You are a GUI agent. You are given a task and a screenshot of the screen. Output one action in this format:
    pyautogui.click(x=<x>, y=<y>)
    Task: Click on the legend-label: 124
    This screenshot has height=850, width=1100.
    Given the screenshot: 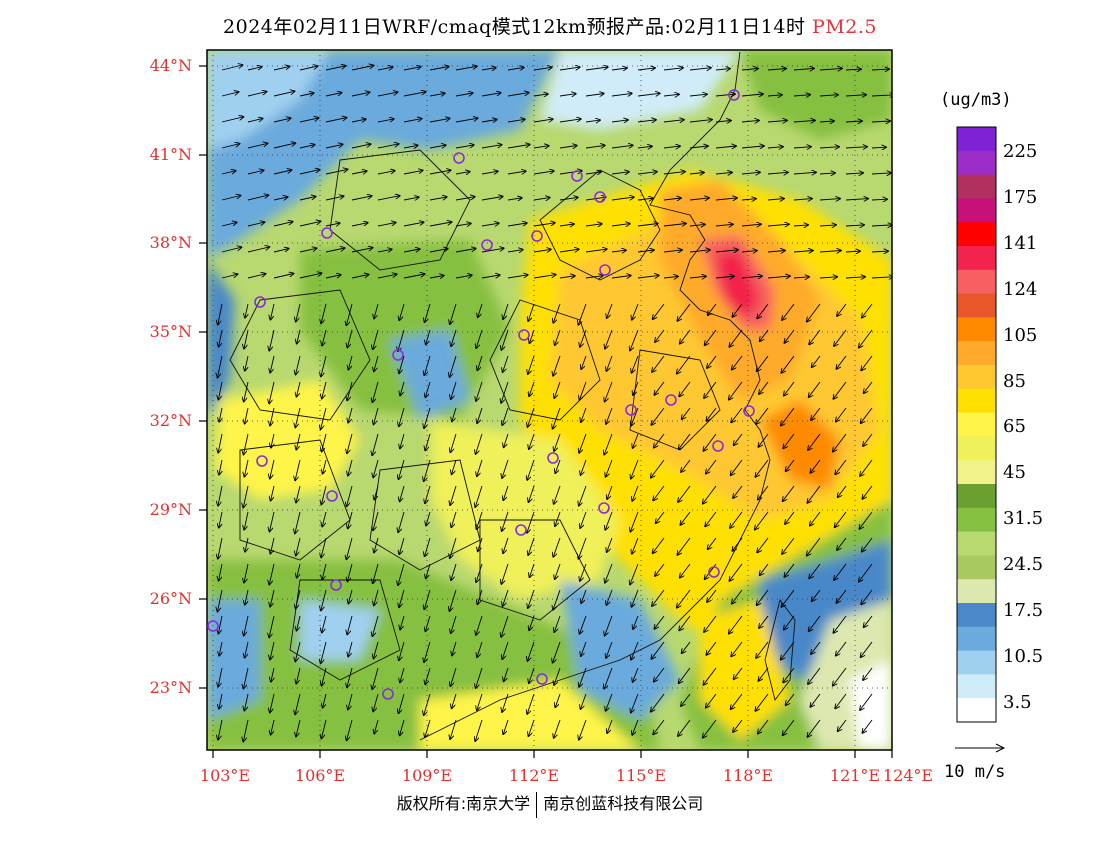 What is the action you would take?
    pyautogui.click(x=1020, y=289)
    